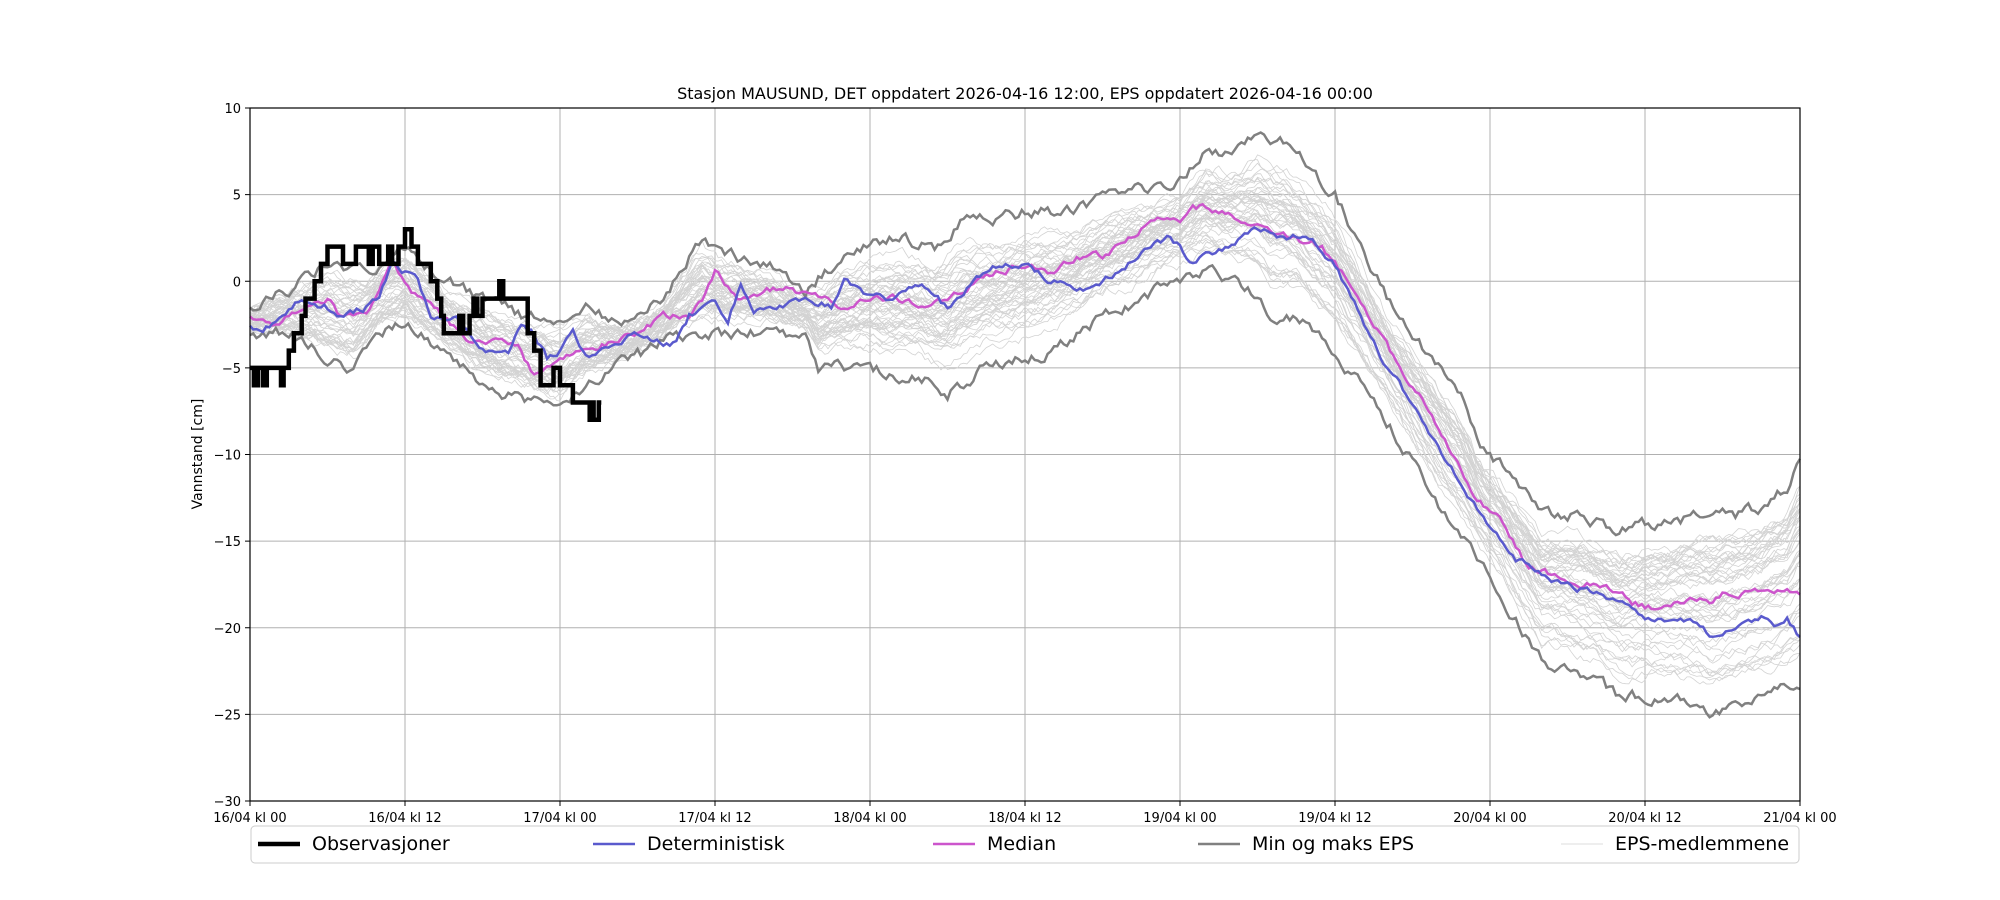 The image size is (2000, 900). I want to click on x-tick-label: 18/04 kl 00, so click(869, 818).